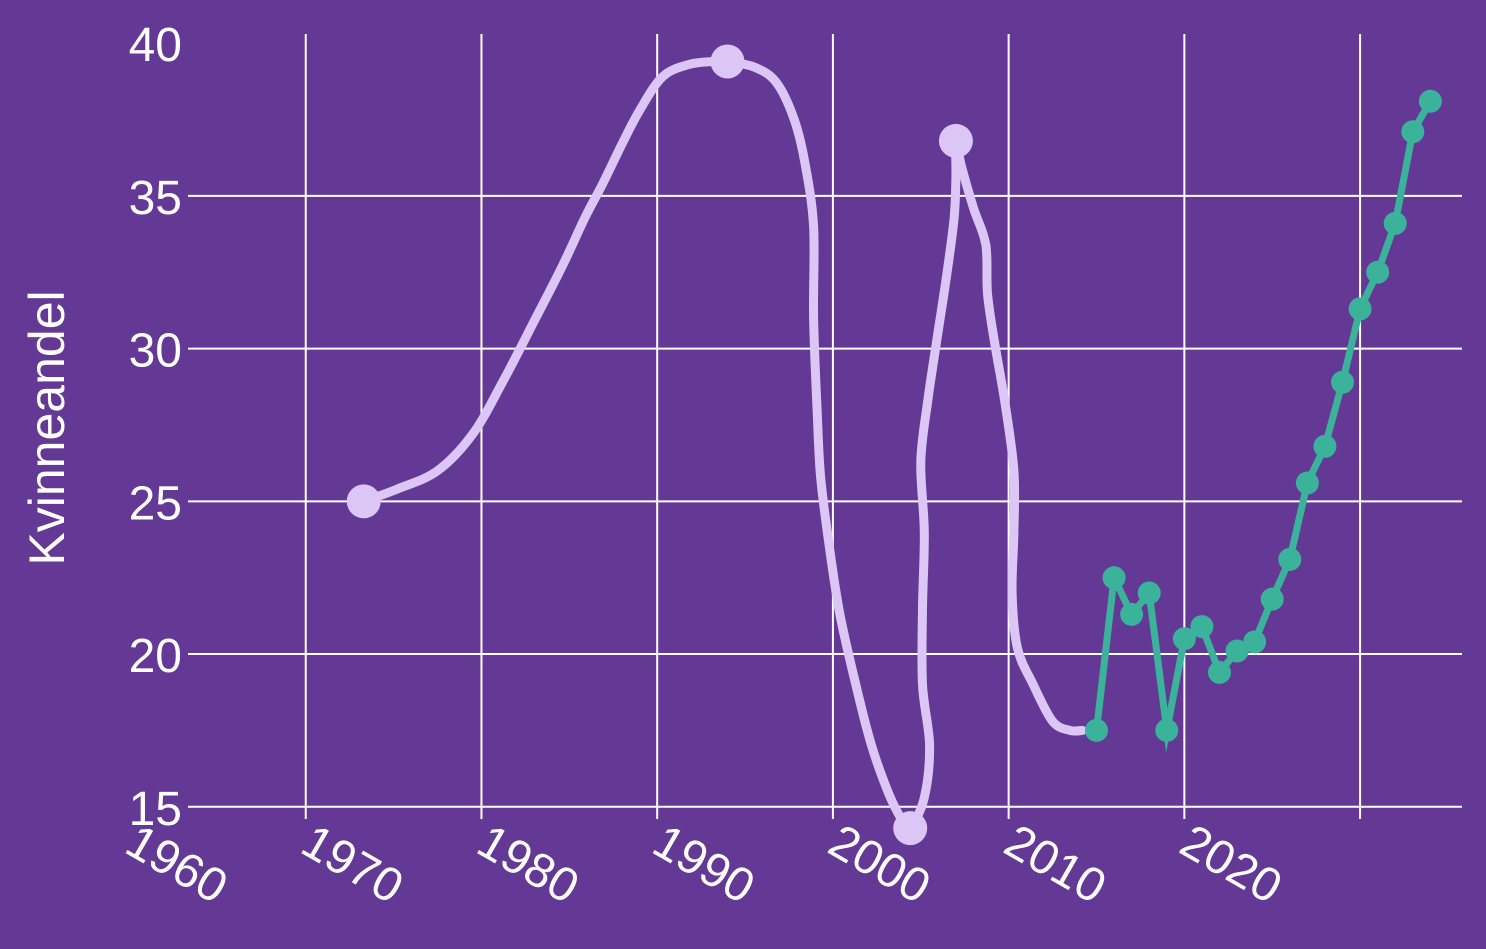 The width and height of the screenshot is (1486, 949). Describe the element at coordinates (155, 503) in the screenshot. I see `y-tick-label: 25` at that location.